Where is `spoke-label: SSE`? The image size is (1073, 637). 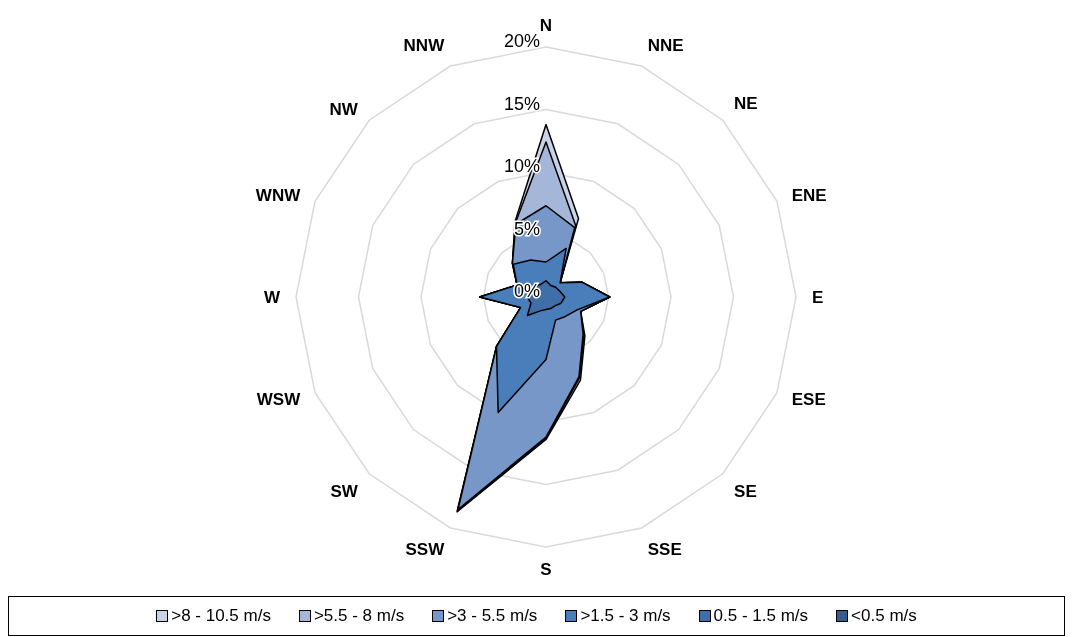 spoke-label: SSE is located at coordinates (664, 549).